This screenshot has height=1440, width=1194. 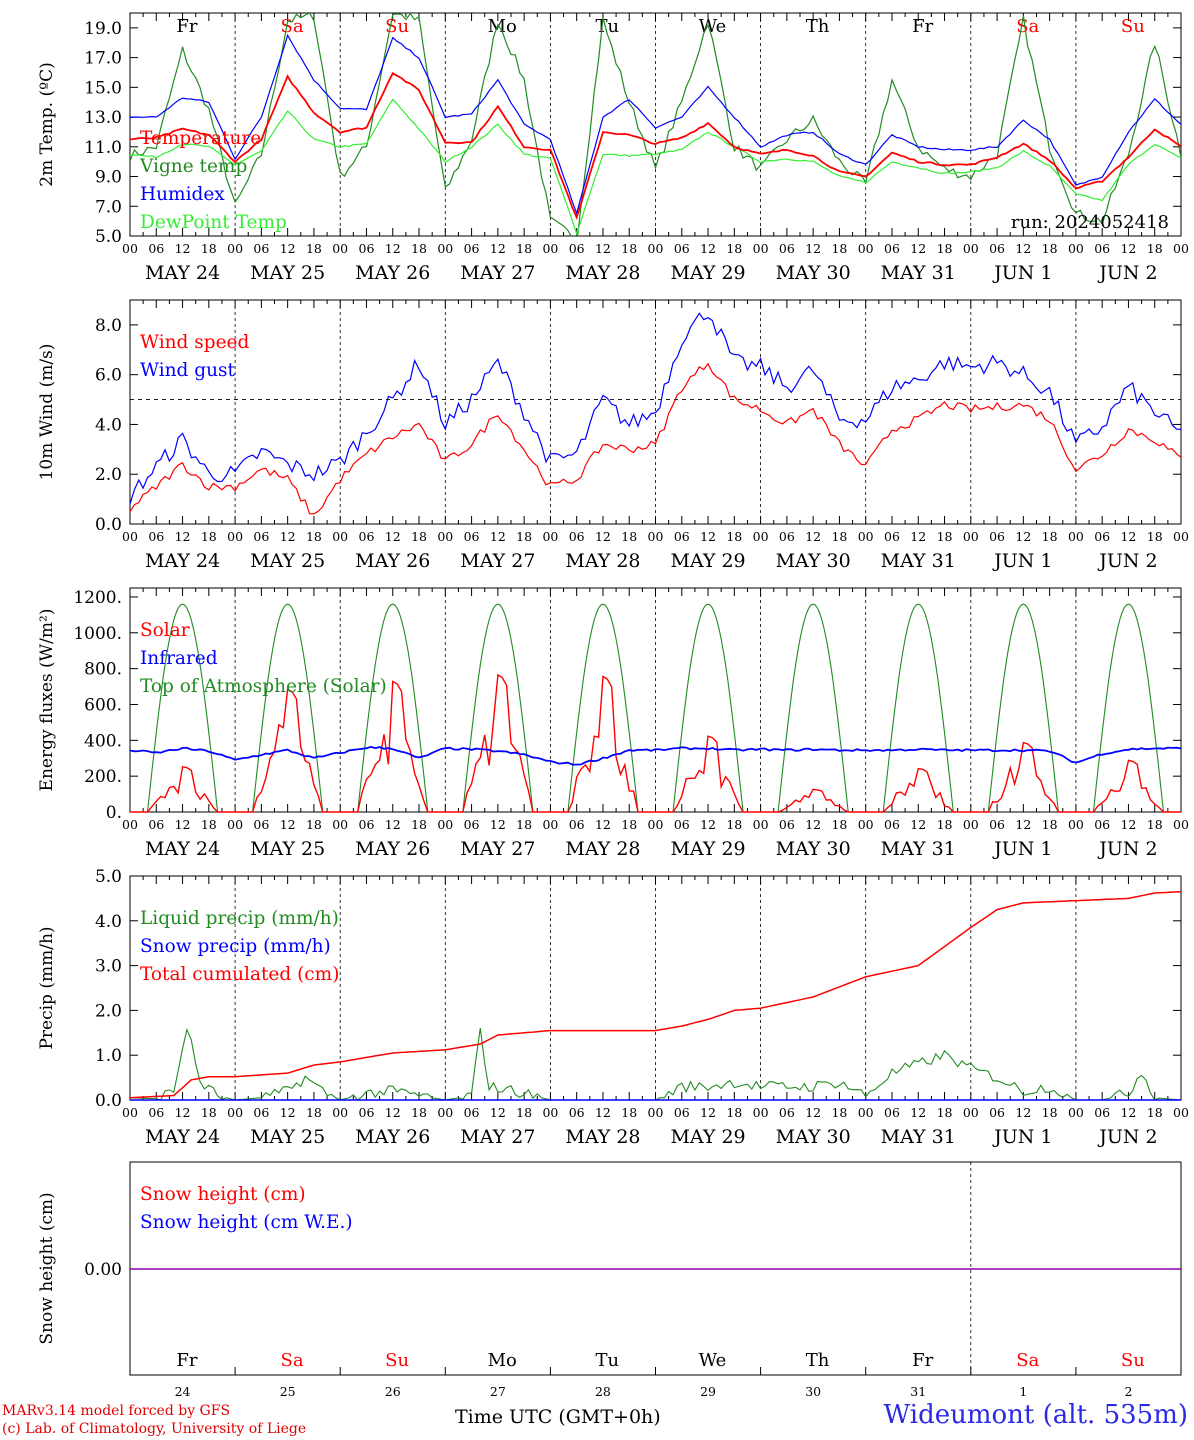 I want to click on y-axis-label: Energy fluxes (W/m²), so click(x=47, y=700).